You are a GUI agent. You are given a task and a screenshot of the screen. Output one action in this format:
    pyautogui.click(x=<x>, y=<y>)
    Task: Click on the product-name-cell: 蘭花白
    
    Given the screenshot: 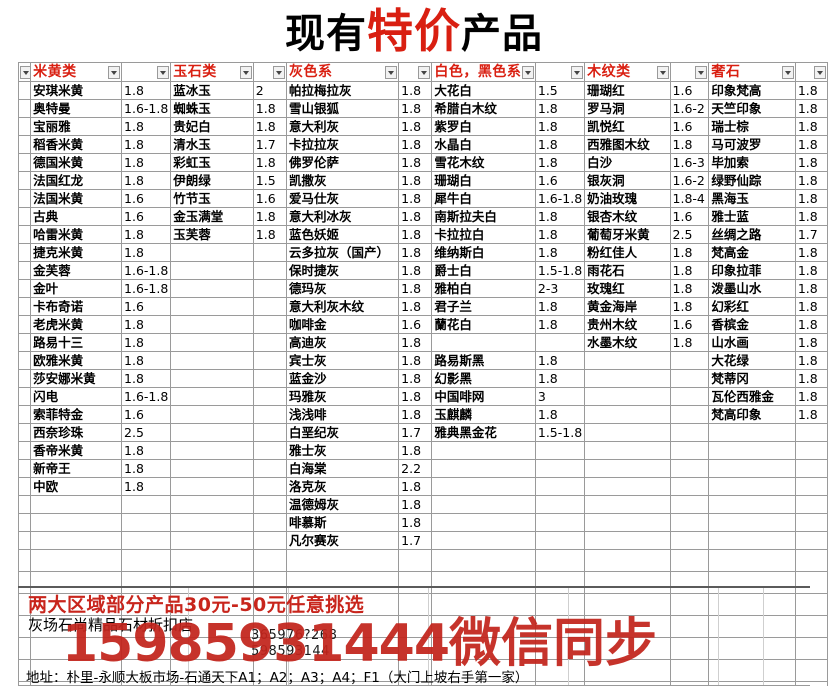 What is the action you would take?
    pyautogui.click(x=483, y=324)
    